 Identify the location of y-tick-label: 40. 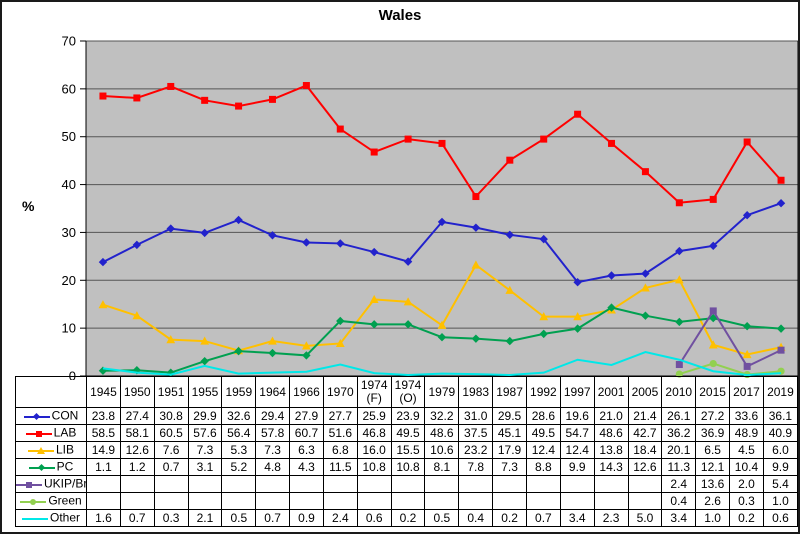
(69, 184).